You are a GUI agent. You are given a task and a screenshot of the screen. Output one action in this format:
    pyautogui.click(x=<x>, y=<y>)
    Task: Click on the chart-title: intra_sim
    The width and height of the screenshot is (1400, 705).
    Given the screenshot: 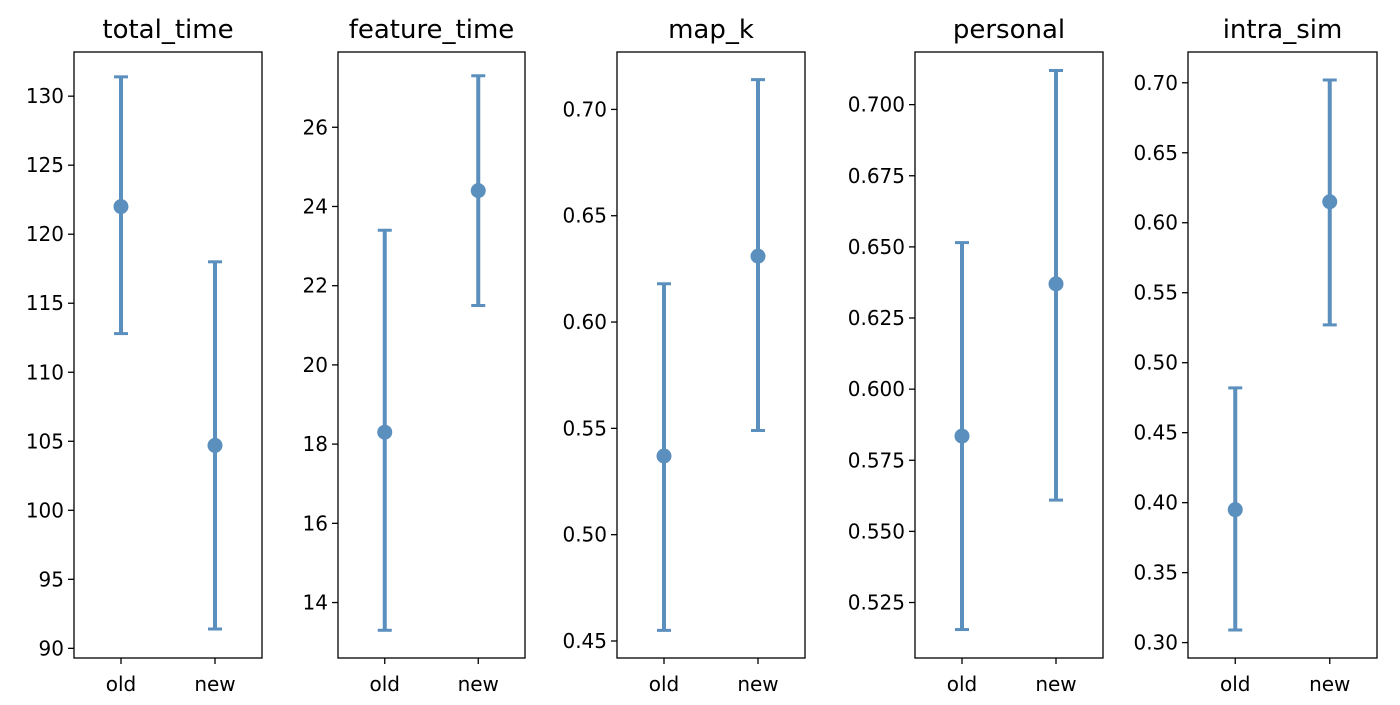 What is the action you would take?
    pyautogui.click(x=1283, y=30)
    